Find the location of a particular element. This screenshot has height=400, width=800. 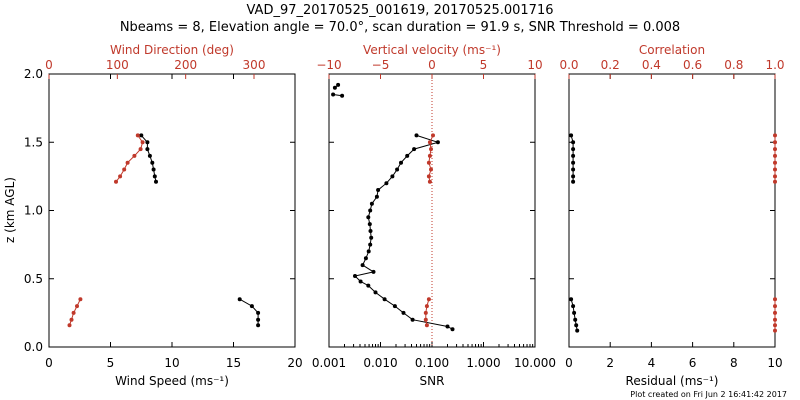

chart-title: VAD_97_20170525_001619, 20170525.001716 is located at coordinates (400, 10).